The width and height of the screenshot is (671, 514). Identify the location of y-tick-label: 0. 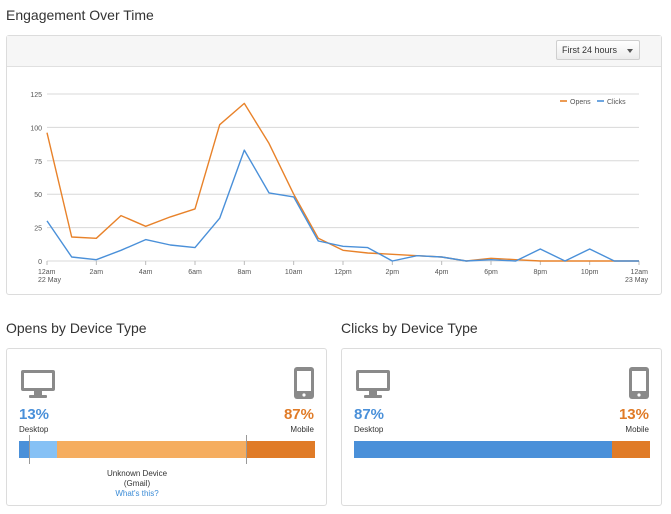
(40, 262).